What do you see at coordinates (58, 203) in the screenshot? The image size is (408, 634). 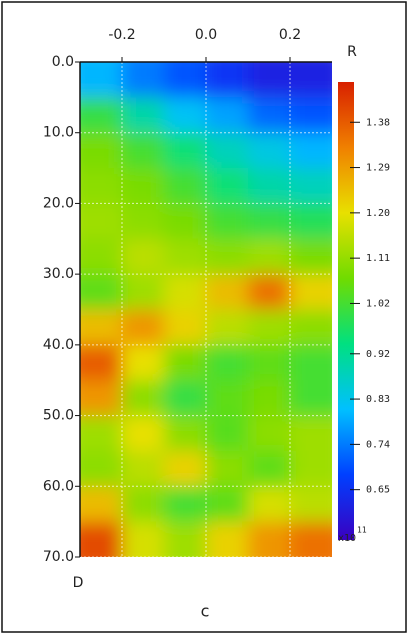 I see `y-tick-label: 20.0` at bounding box center [58, 203].